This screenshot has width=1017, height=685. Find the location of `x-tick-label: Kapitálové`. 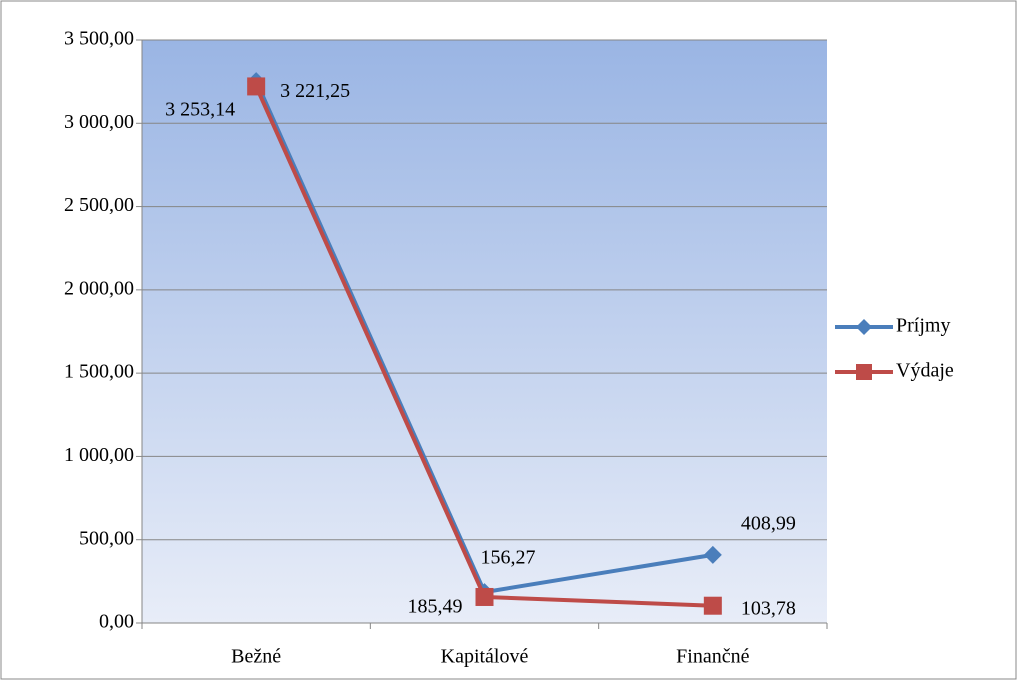

x-tick-label: Kapitálové is located at coordinates (485, 657).